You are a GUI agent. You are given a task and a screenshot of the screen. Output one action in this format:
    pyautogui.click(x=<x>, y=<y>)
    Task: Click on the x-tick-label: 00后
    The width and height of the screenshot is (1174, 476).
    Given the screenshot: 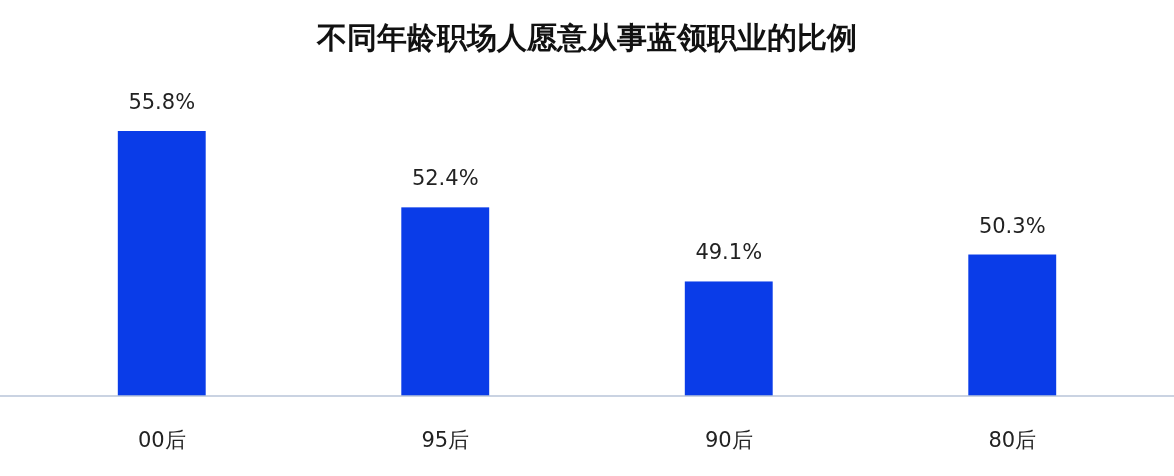 What is the action you would take?
    pyautogui.click(x=161, y=440)
    